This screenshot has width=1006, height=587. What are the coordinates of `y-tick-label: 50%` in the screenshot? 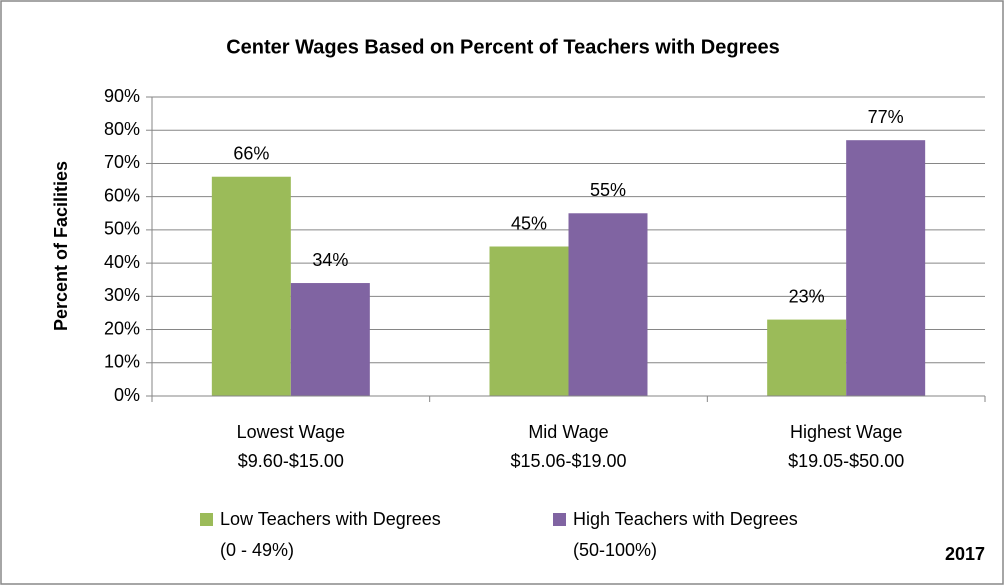 It's located at (122, 229).